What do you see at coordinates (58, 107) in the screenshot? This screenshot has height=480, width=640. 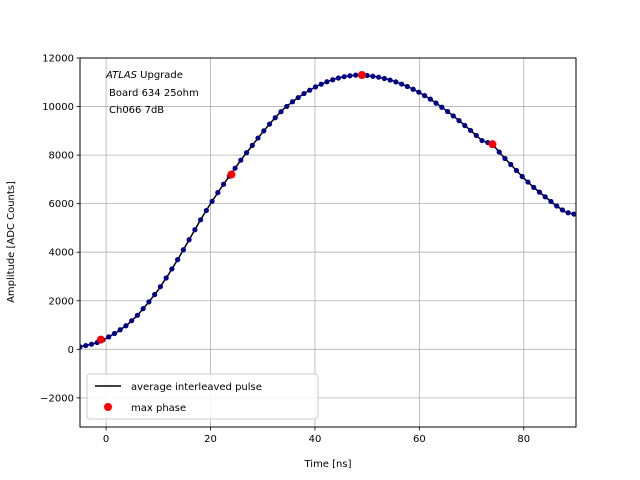 I see `y-tick-label: 10000` at bounding box center [58, 107].